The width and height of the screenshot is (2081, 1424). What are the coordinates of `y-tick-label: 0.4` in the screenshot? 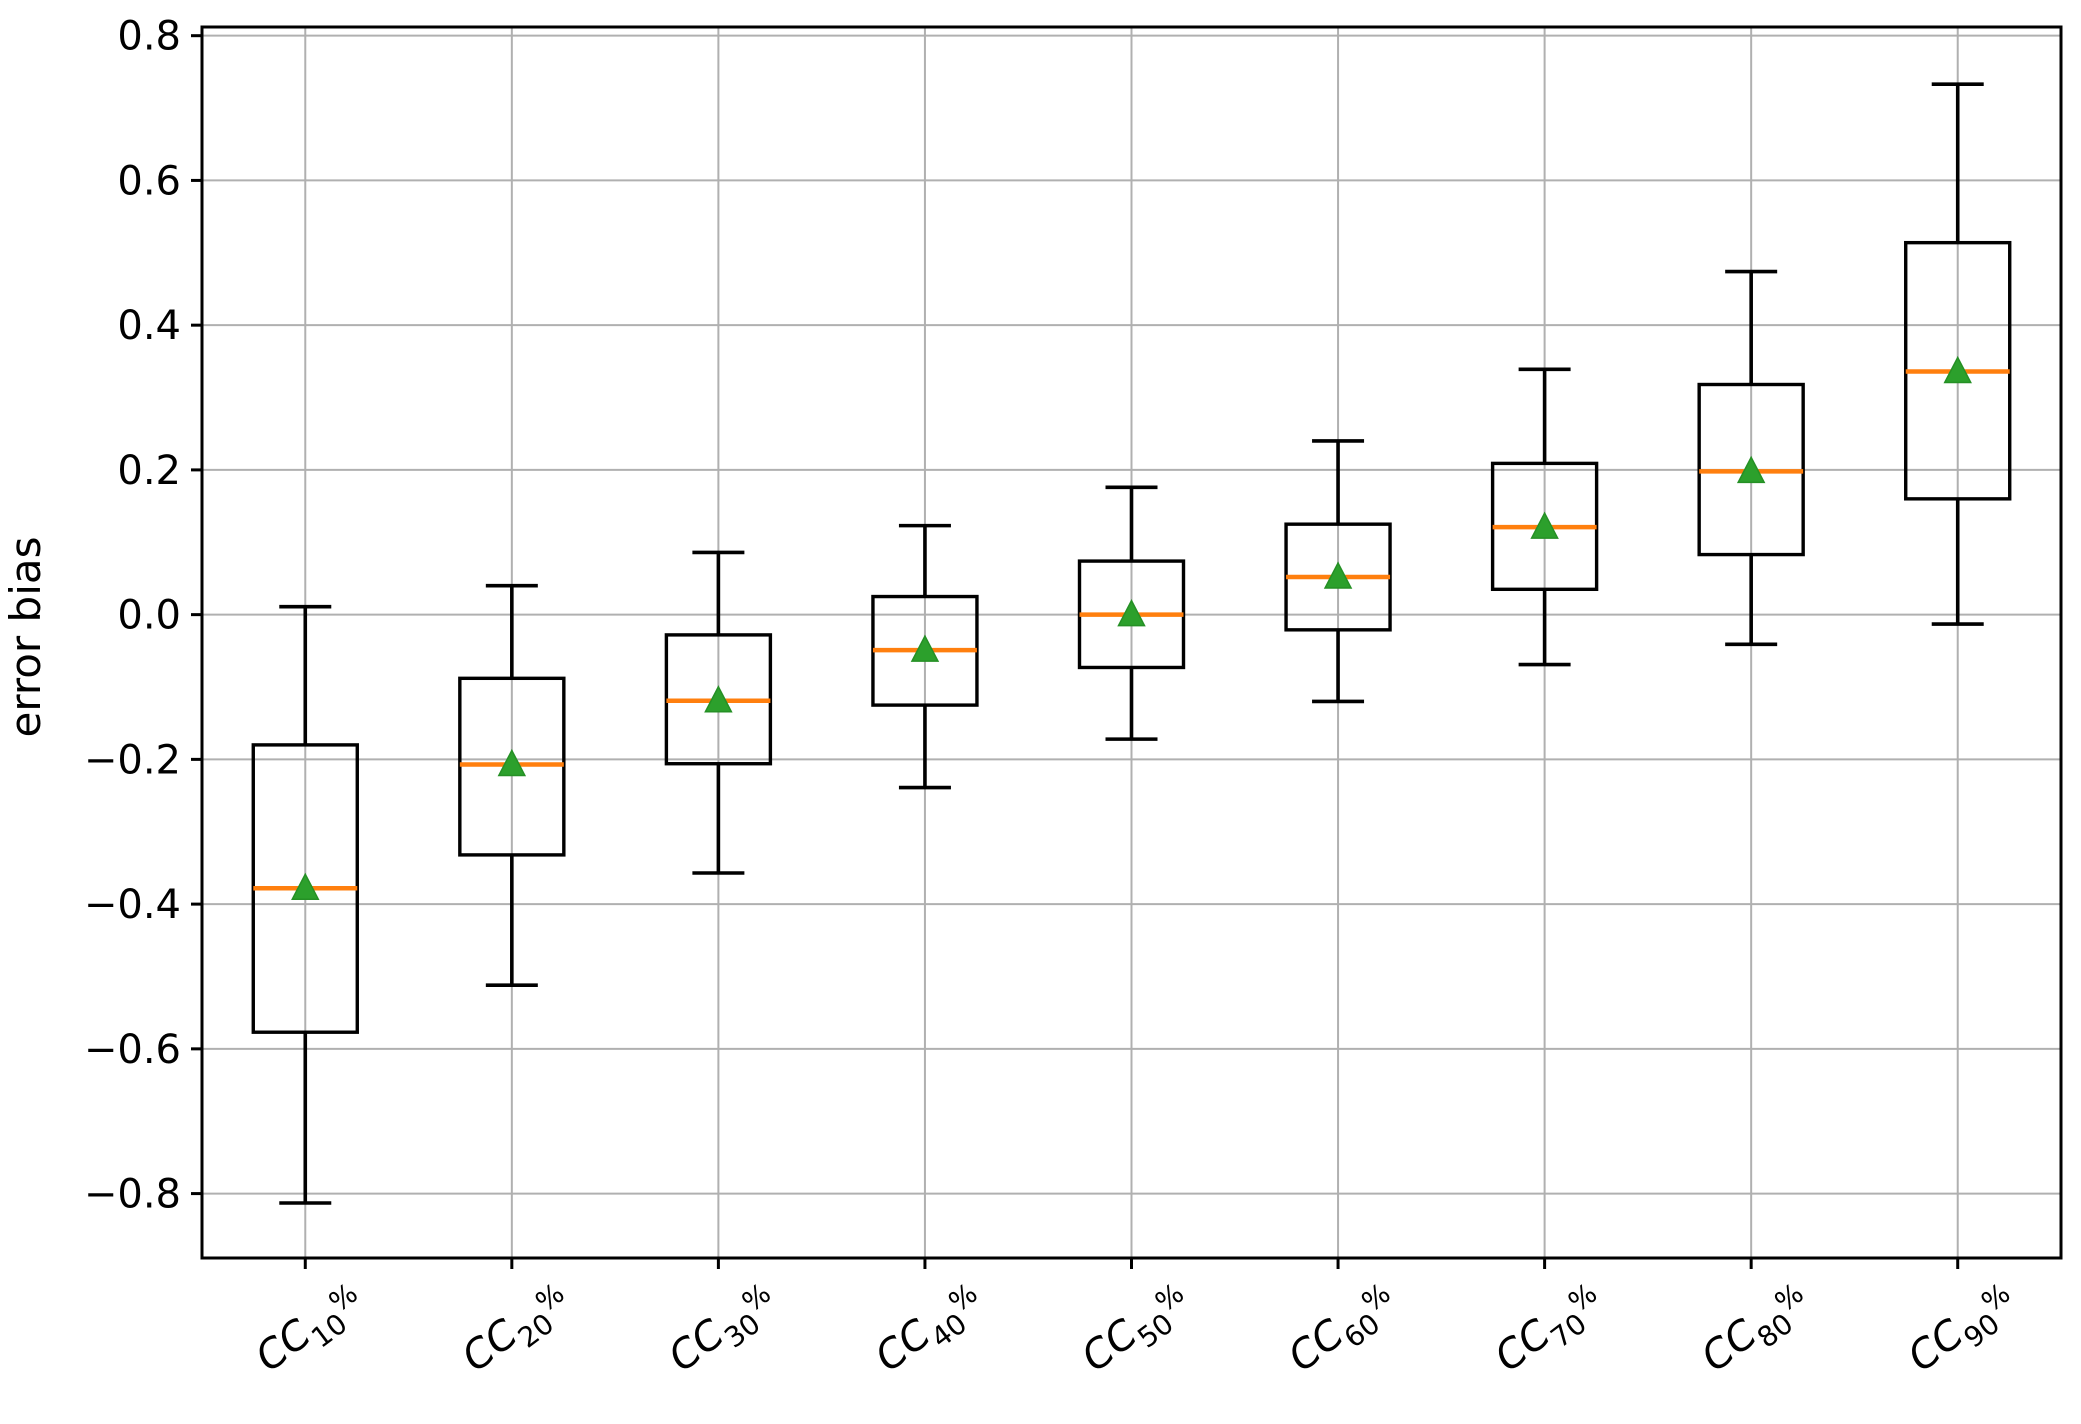 It's located at (149, 326).